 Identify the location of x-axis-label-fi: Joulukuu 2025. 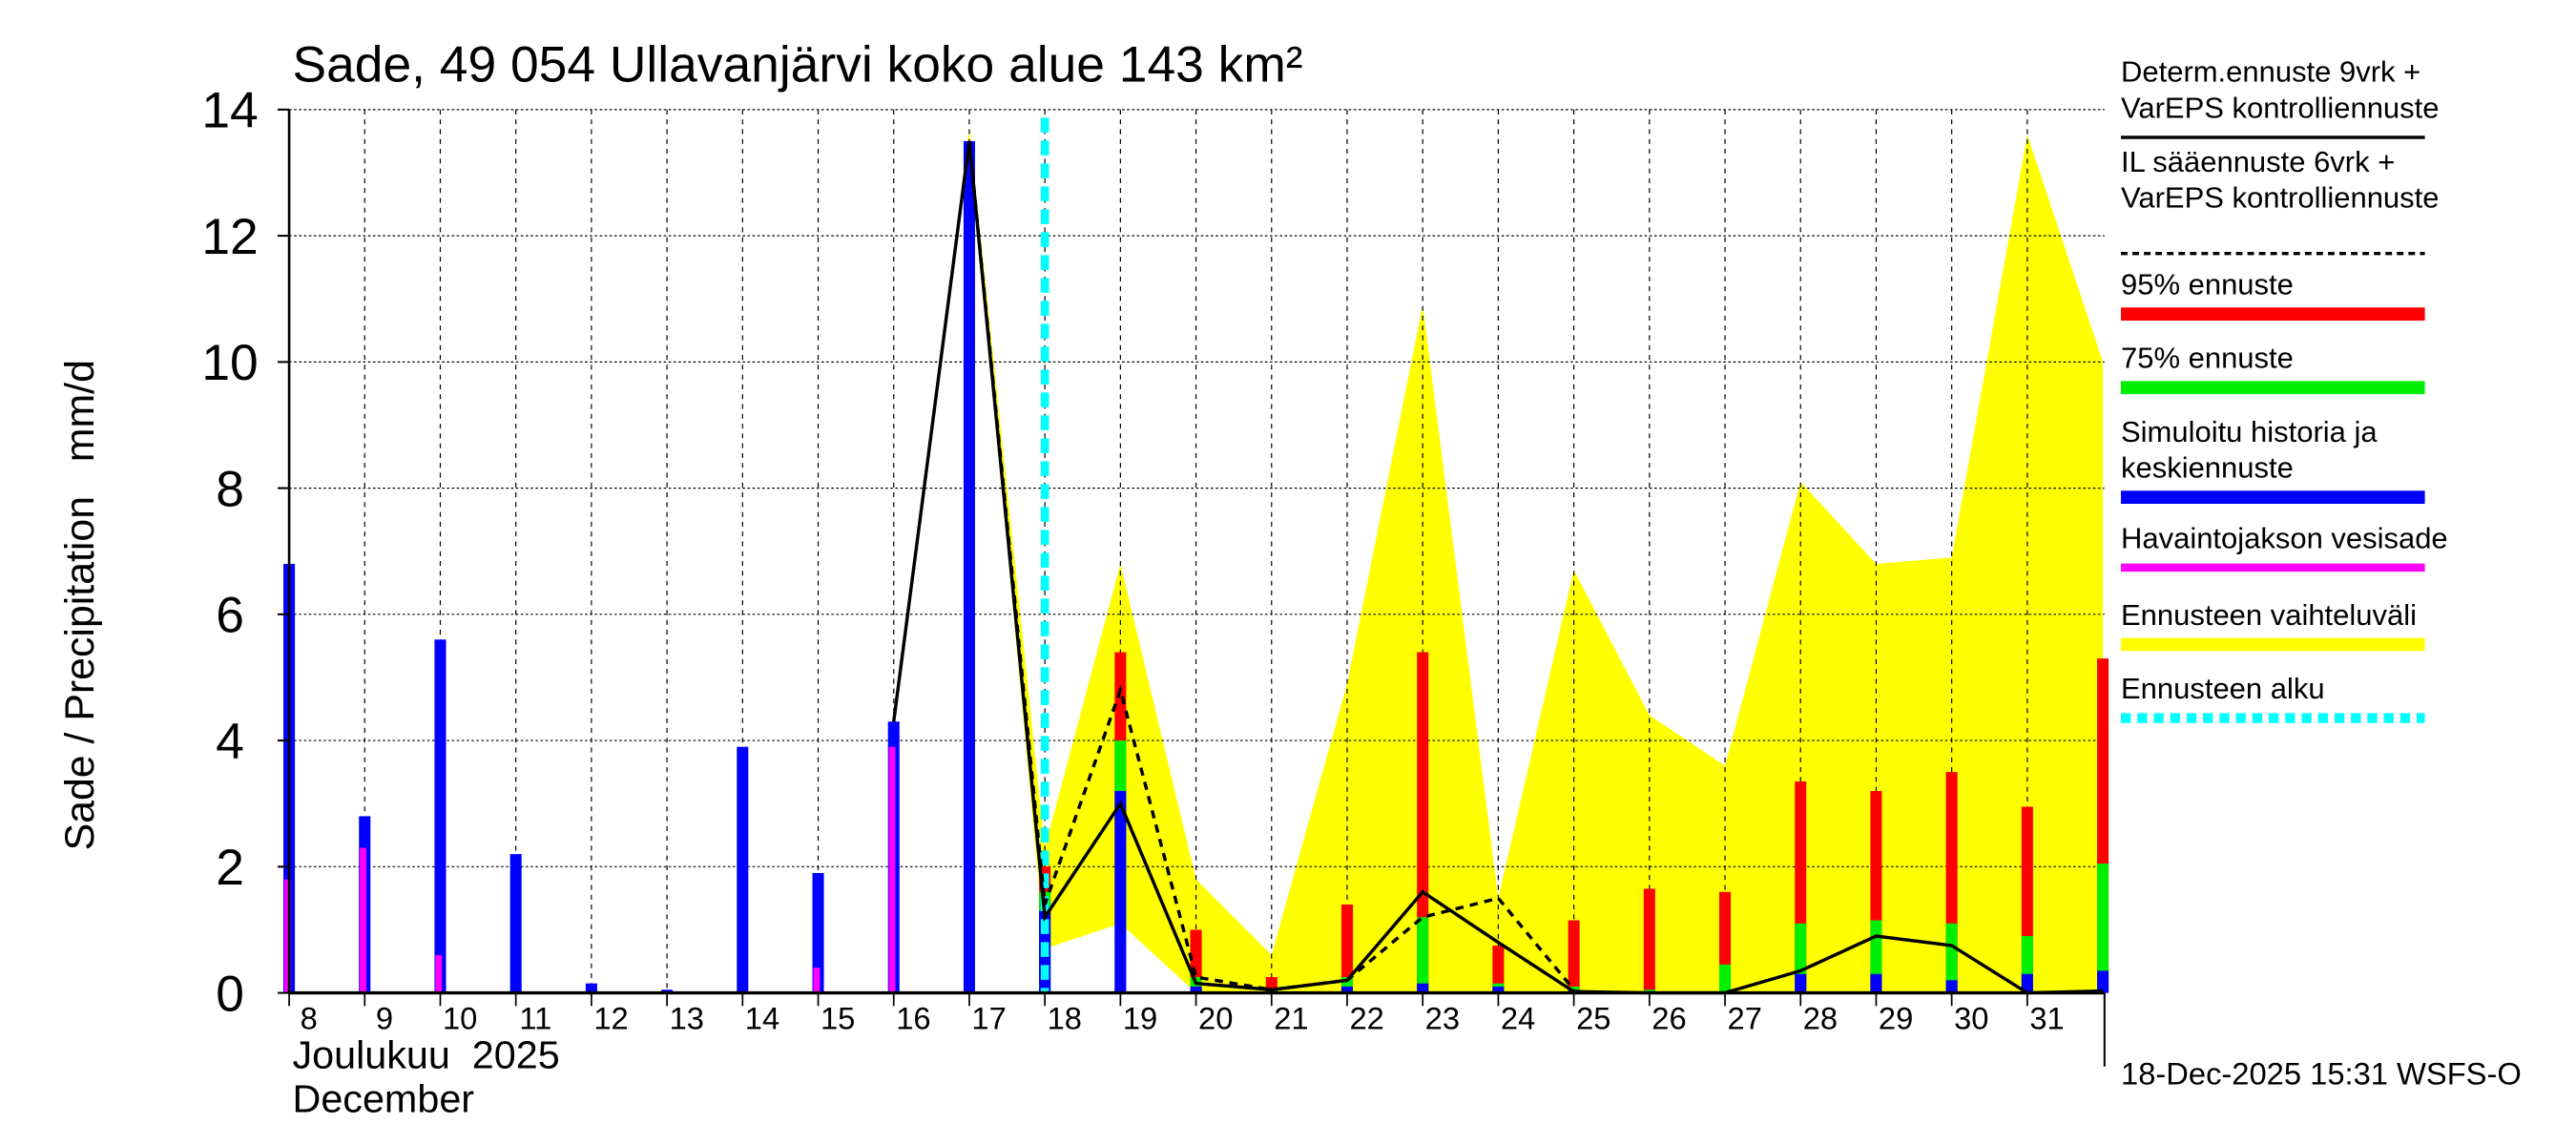
(426, 1055).